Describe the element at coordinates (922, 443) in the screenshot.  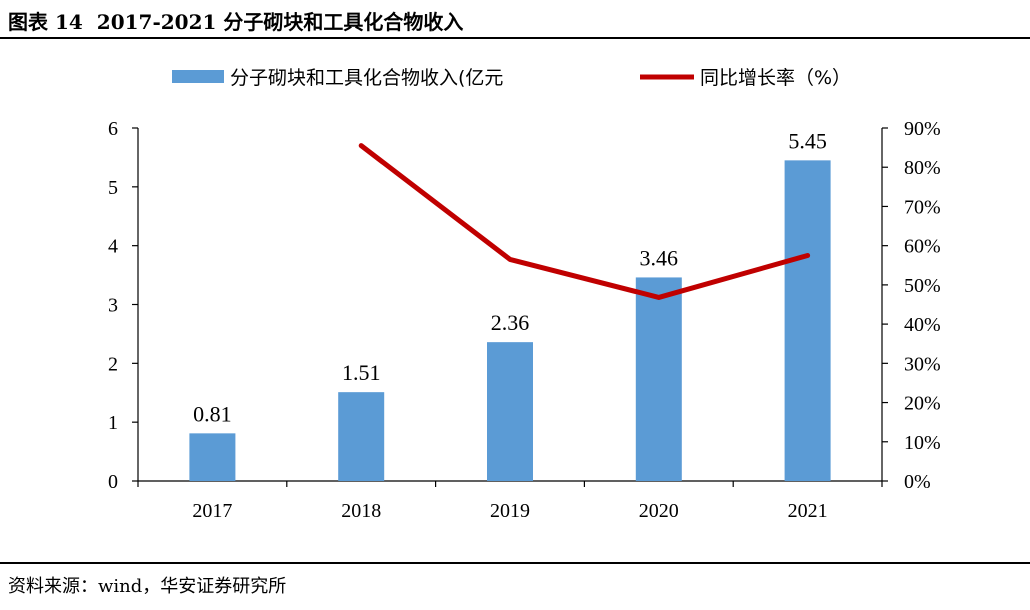
I see `right-tick-label: 10%` at that location.